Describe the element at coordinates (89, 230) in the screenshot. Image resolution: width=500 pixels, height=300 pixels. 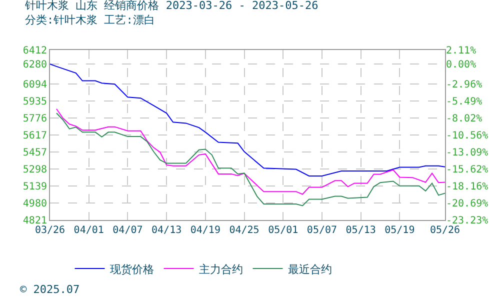
I see `x-tick-label: 04/01` at that location.